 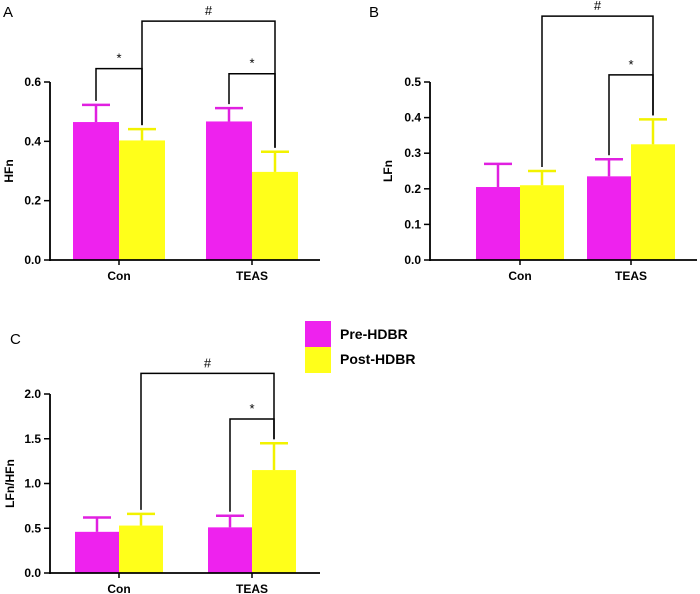 I want to click on legend-label-post: Post-HDBR, so click(x=377, y=359).